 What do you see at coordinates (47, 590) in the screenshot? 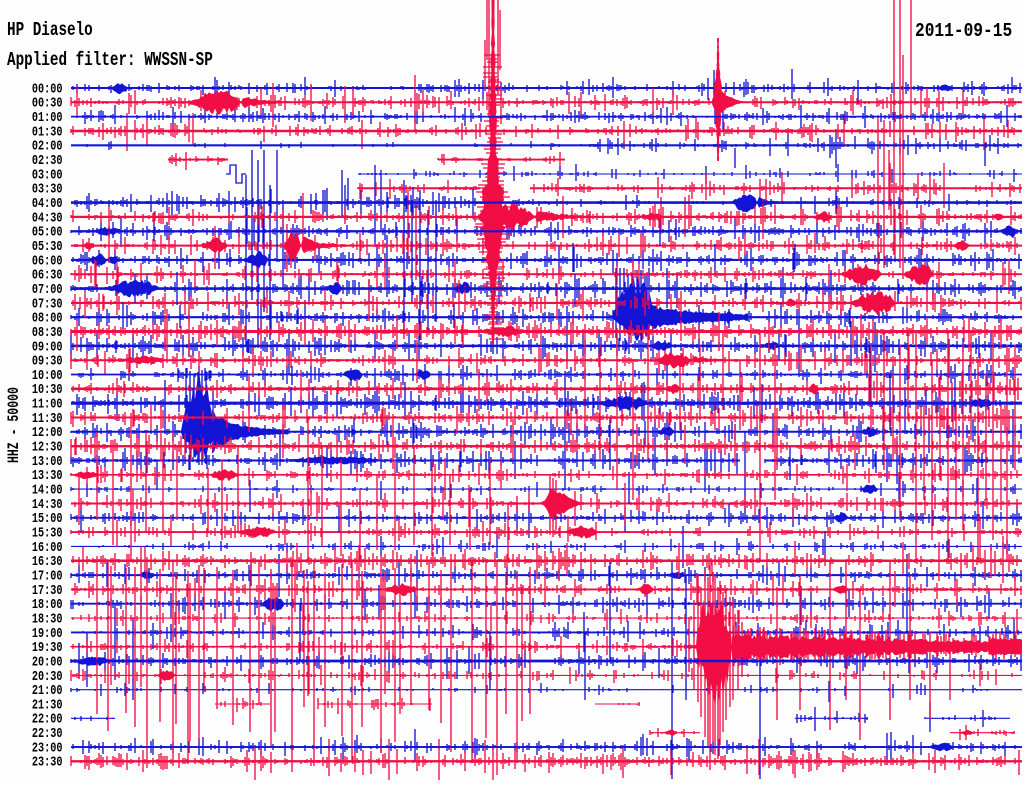
I see `svg-text: 17:30` at bounding box center [47, 590].